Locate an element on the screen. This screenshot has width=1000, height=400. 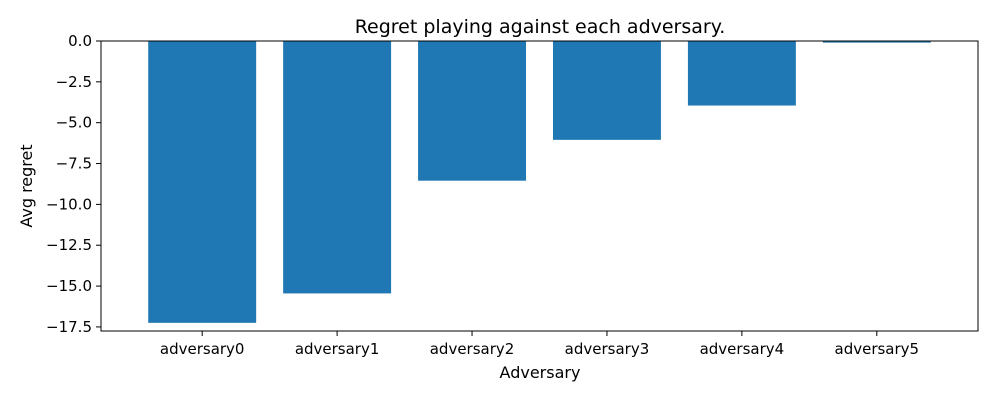
chart-title: Regret playing against each adversary. is located at coordinates (540, 27).